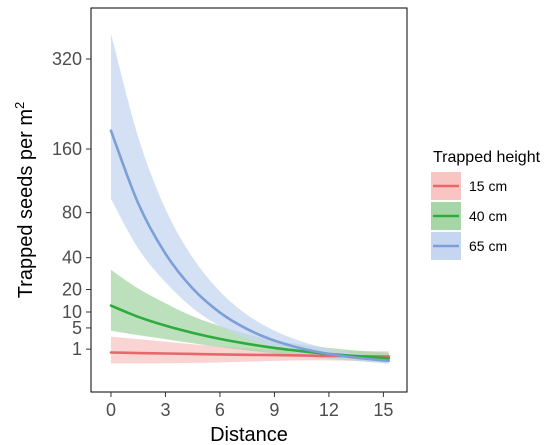 The image size is (554, 445). I want to click on y-axis-title-main: Trapped seeds per m, so click(26, 203).